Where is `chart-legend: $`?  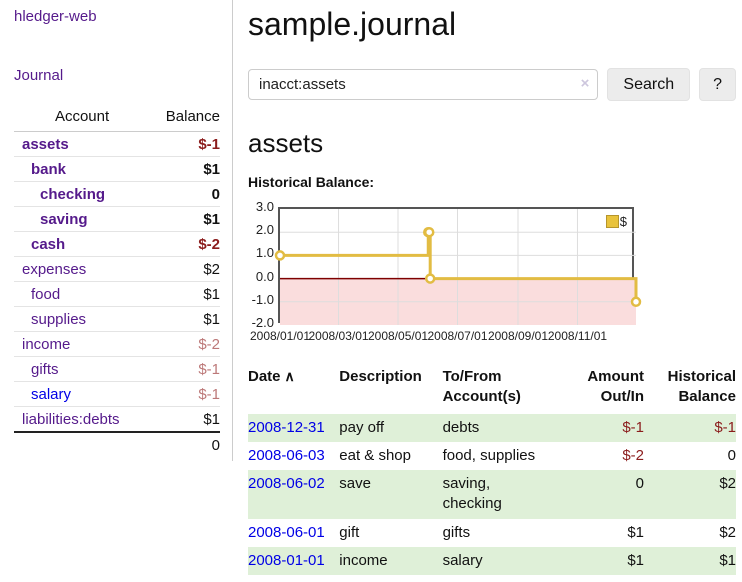 chart-legend: $ is located at coordinates (616, 221).